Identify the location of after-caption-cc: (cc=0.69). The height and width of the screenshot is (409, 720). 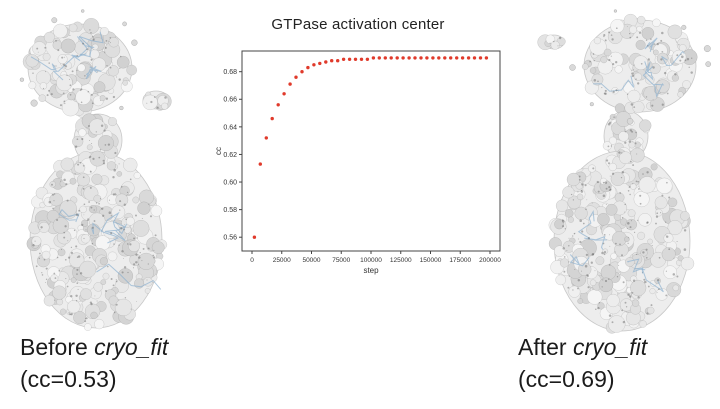
(566, 379).